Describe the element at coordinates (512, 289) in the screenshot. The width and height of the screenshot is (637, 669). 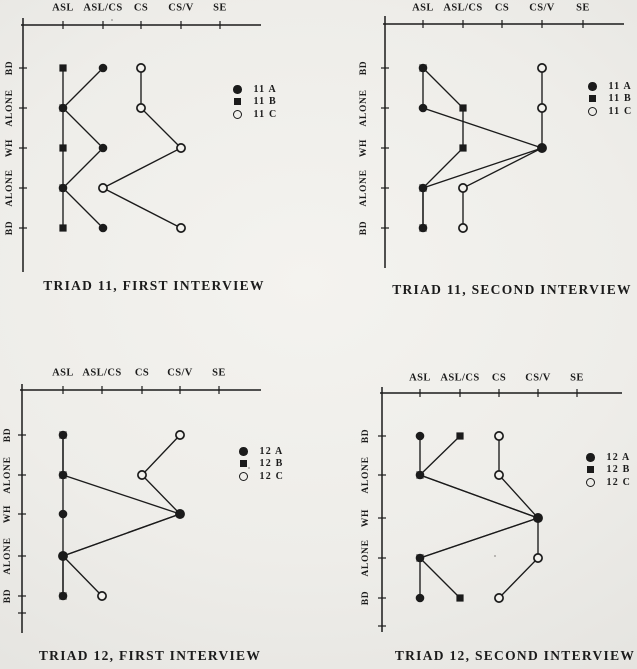
I see `chart-caption: TRIAD 11, SECOND INTERVIEW` at that location.